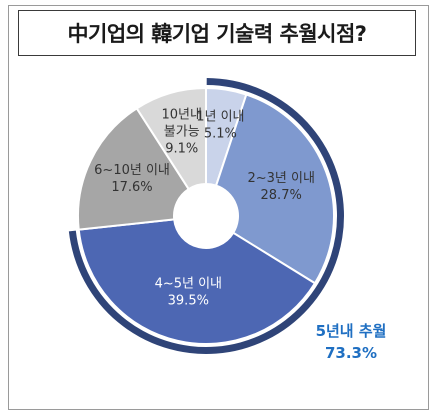 The height and width of the screenshot is (416, 437). What do you see at coordinates (188, 284) in the screenshot?
I see `category-label: 4~5년 이내` at bounding box center [188, 284].